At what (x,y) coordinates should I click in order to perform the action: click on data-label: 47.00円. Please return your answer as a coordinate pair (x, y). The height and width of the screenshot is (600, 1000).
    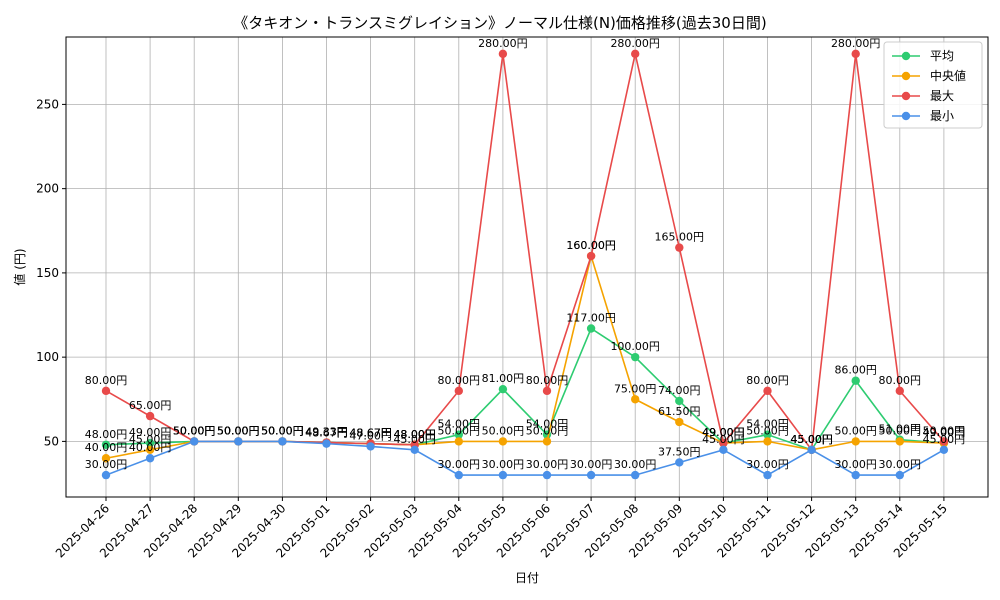
    Looking at the image, I should click on (370, 435).